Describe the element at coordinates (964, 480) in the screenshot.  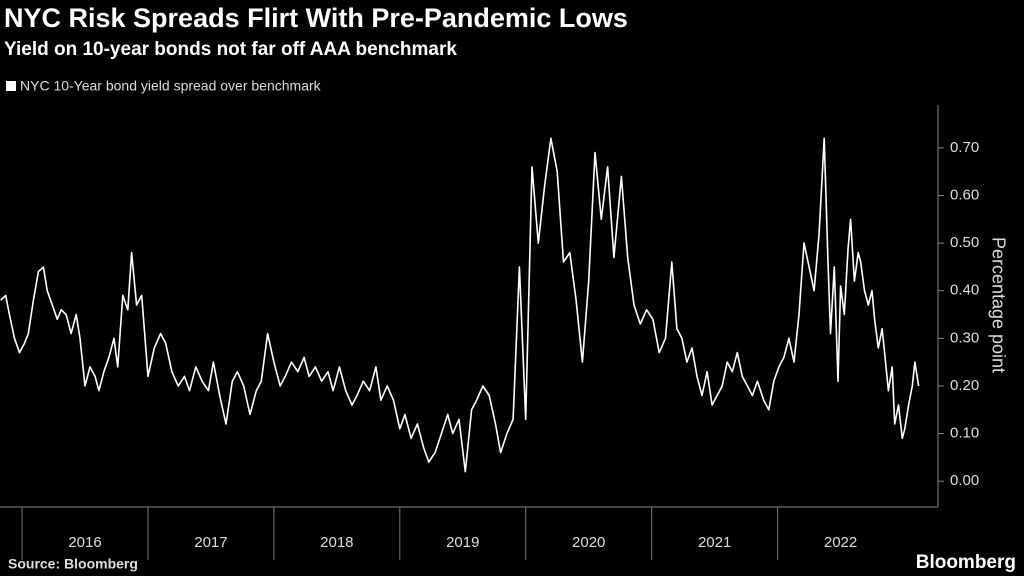
I see `y-tick-label: 0.00` at that location.